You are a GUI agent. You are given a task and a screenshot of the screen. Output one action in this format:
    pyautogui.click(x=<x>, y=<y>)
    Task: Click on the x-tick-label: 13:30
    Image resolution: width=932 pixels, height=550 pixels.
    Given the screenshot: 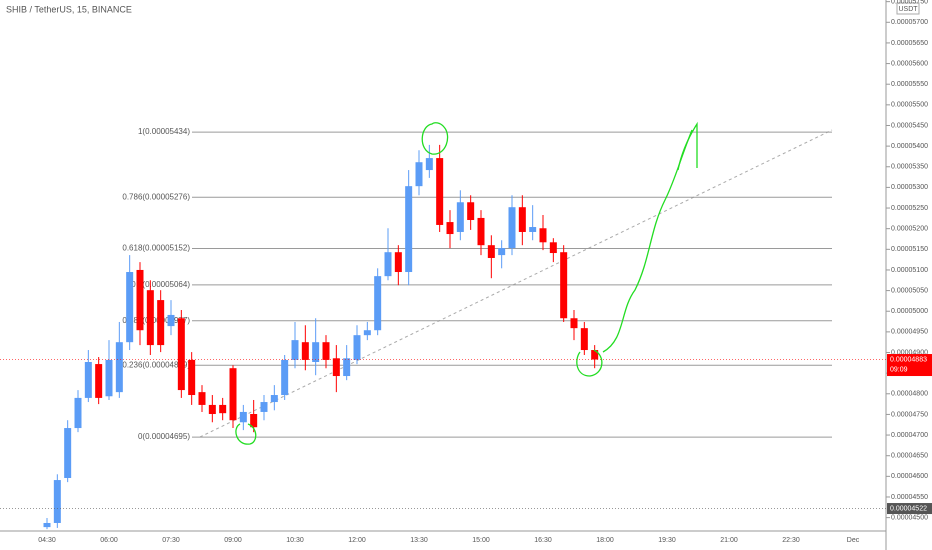 What is the action you would take?
    pyautogui.click(x=419, y=540)
    